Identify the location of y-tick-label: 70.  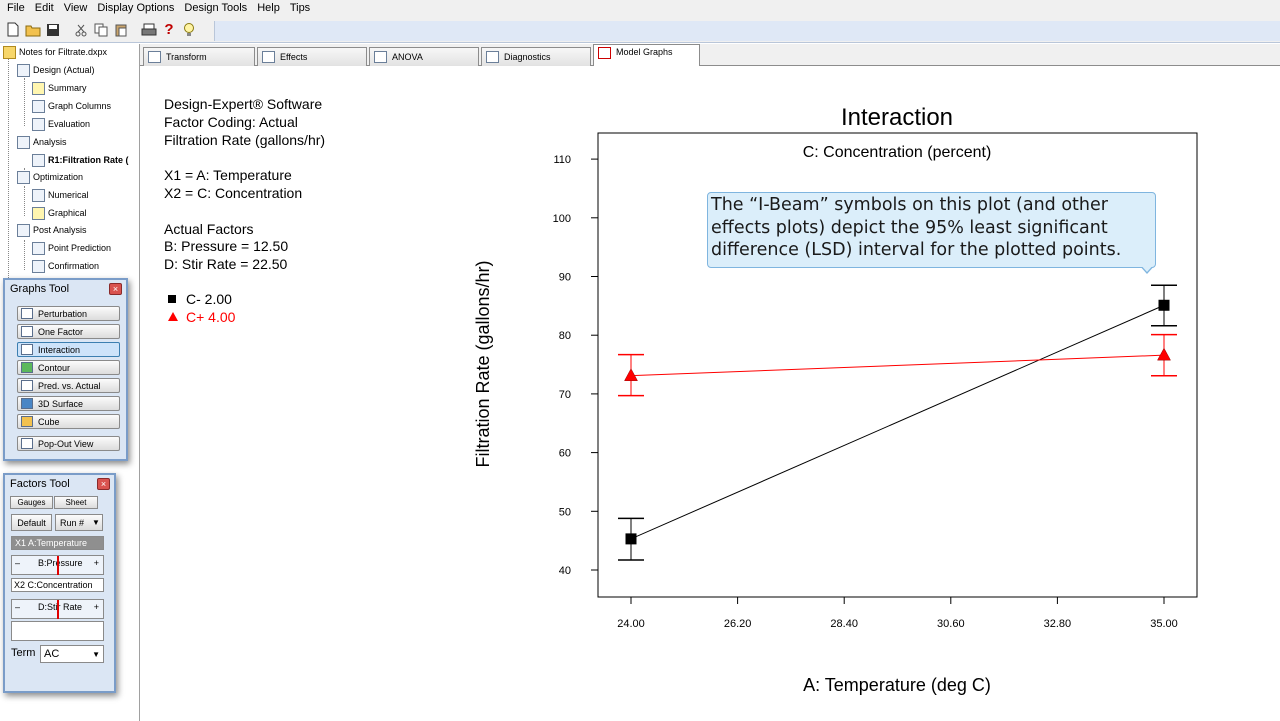
(565, 395).